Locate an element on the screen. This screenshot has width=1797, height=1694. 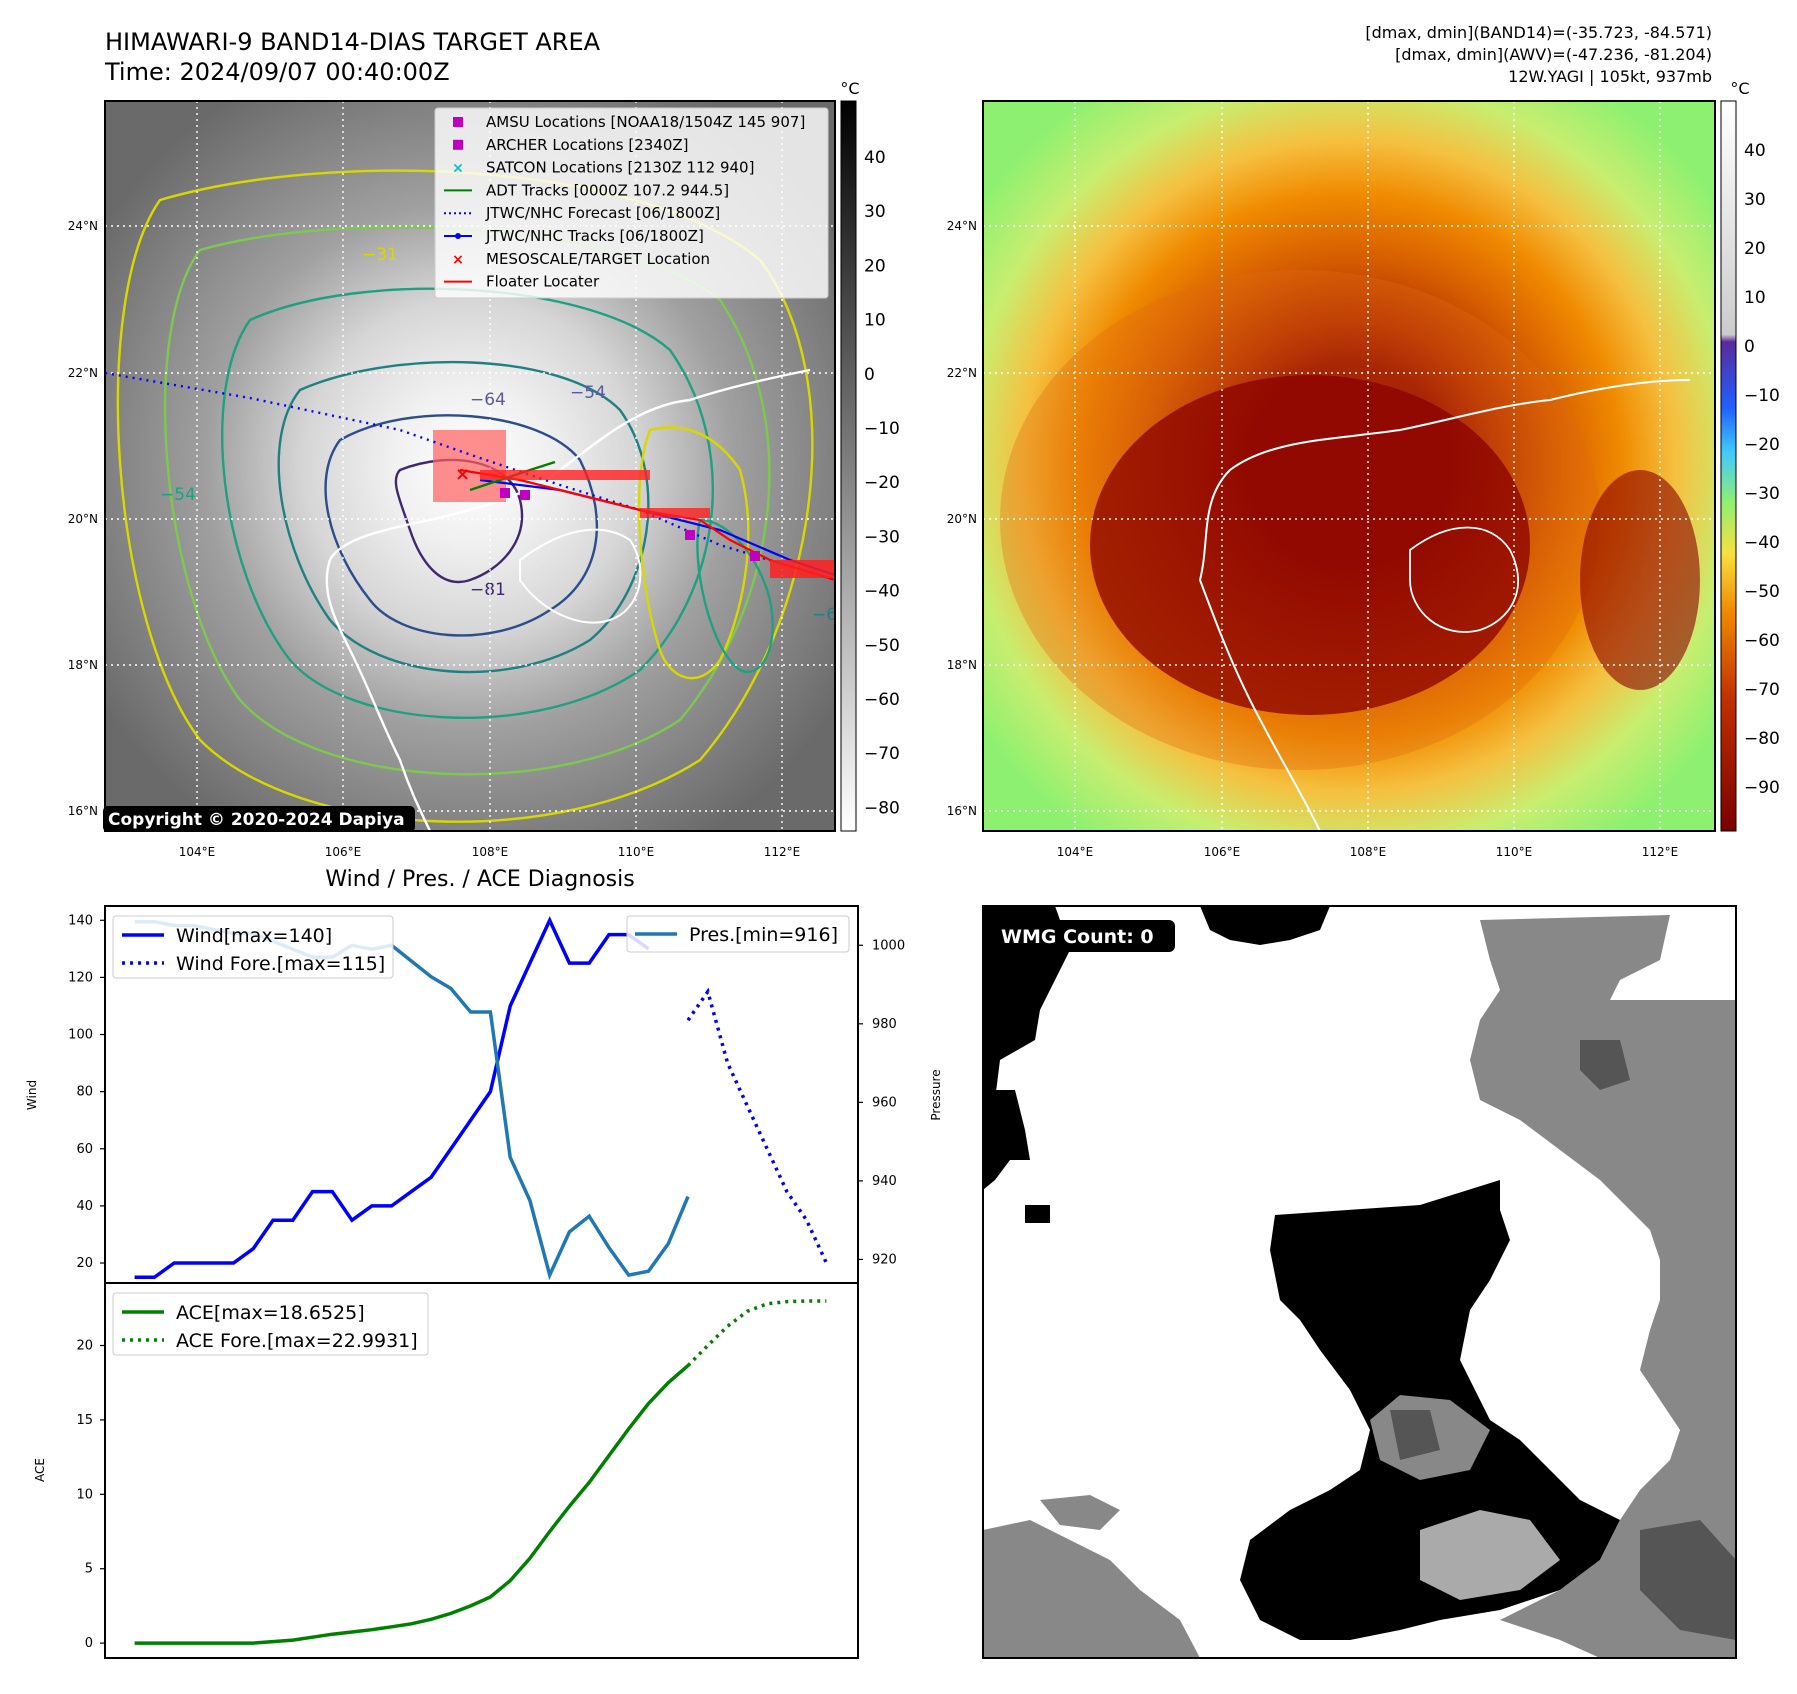
pressure-y-tick-label: 1000 is located at coordinates (888, 945).